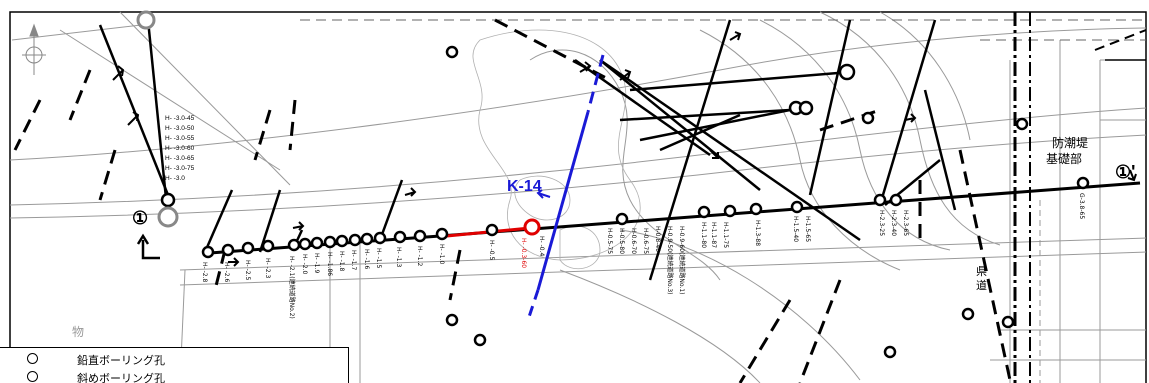 This screenshot has height=383, width=1149. What do you see at coordinates (180, 168) in the screenshot?
I see `left-hole-label: H- -3.0-75` at bounding box center [180, 168].